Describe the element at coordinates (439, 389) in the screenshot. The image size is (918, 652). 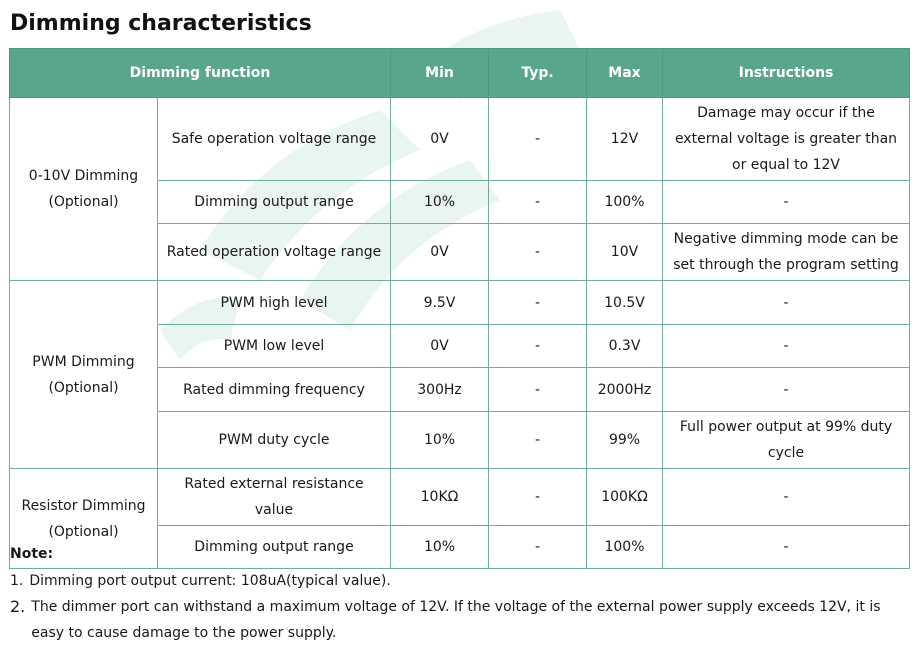
I see `min-cell: 300Hz` at that location.